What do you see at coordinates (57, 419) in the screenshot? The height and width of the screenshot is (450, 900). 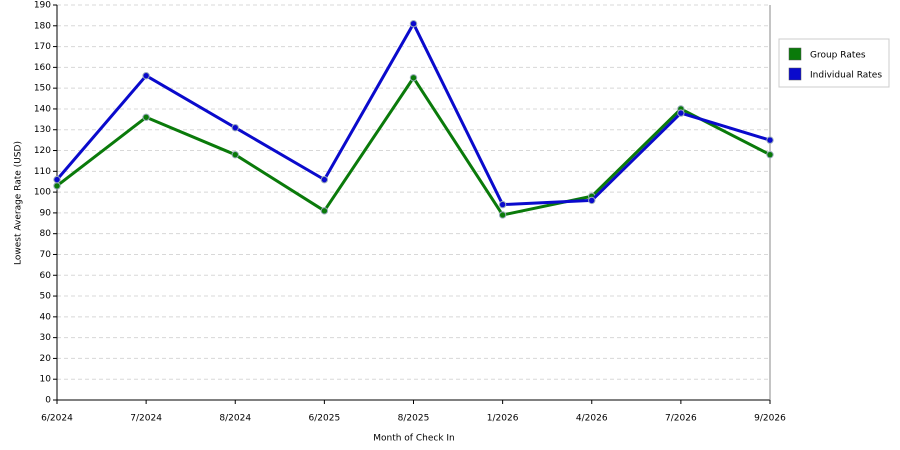 I see `x-tick-label: 6/2024` at bounding box center [57, 419].